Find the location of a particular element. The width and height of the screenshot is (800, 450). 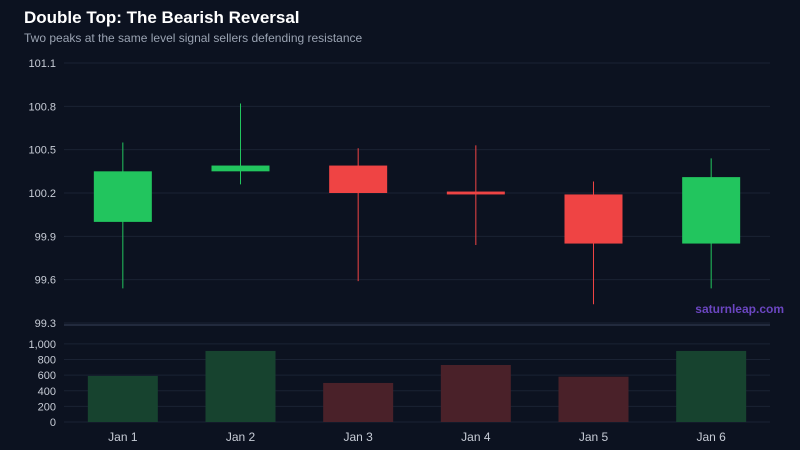

x-axis: Jan 1 Jan 2 Jan 3 Jan 4 Jan 5 Jan 6 is located at coordinates (417, 437).